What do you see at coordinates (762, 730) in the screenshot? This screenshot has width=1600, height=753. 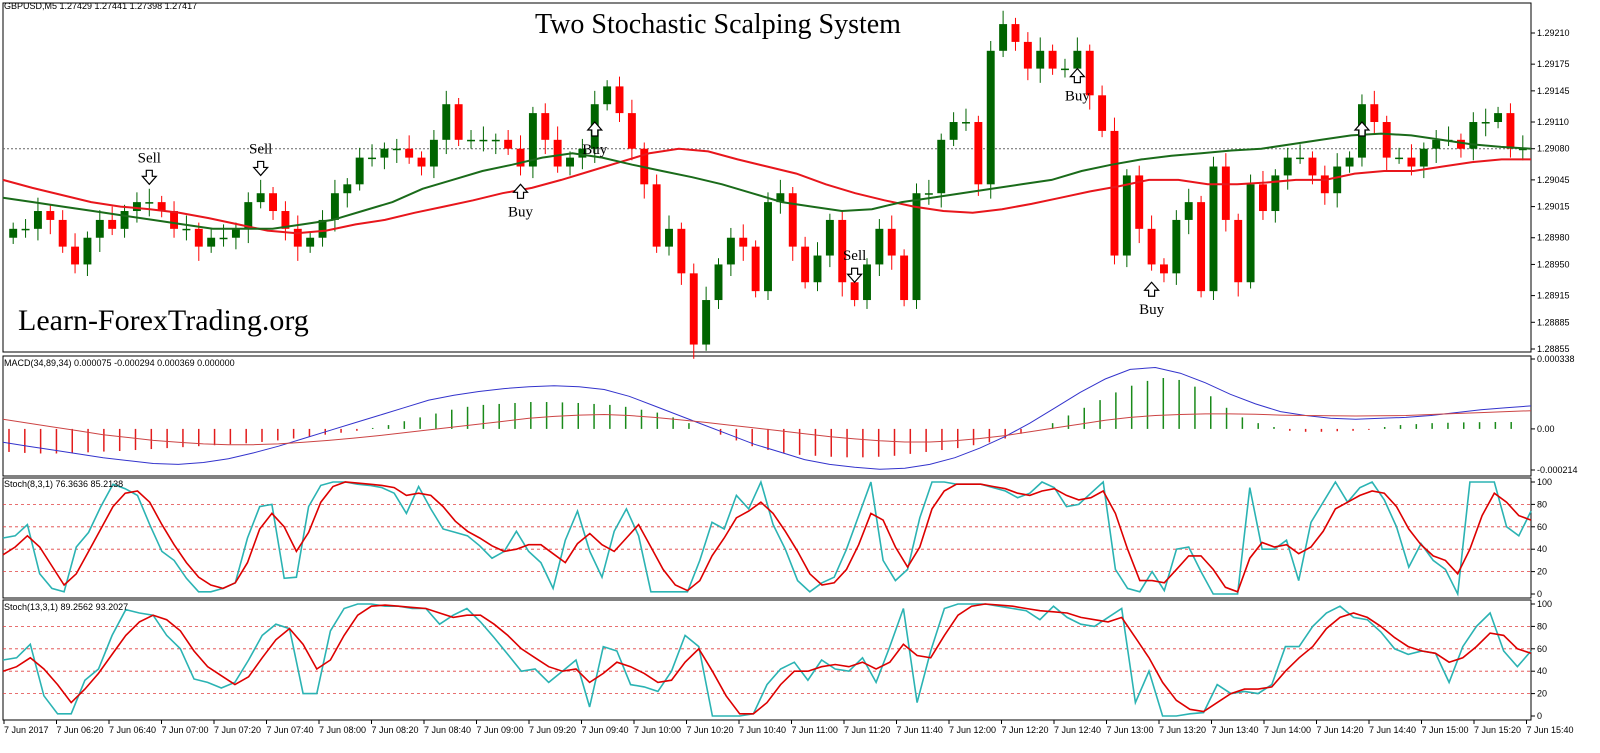 I see `time-axis-label: 7 Jun 10:40` at bounding box center [762, 730].